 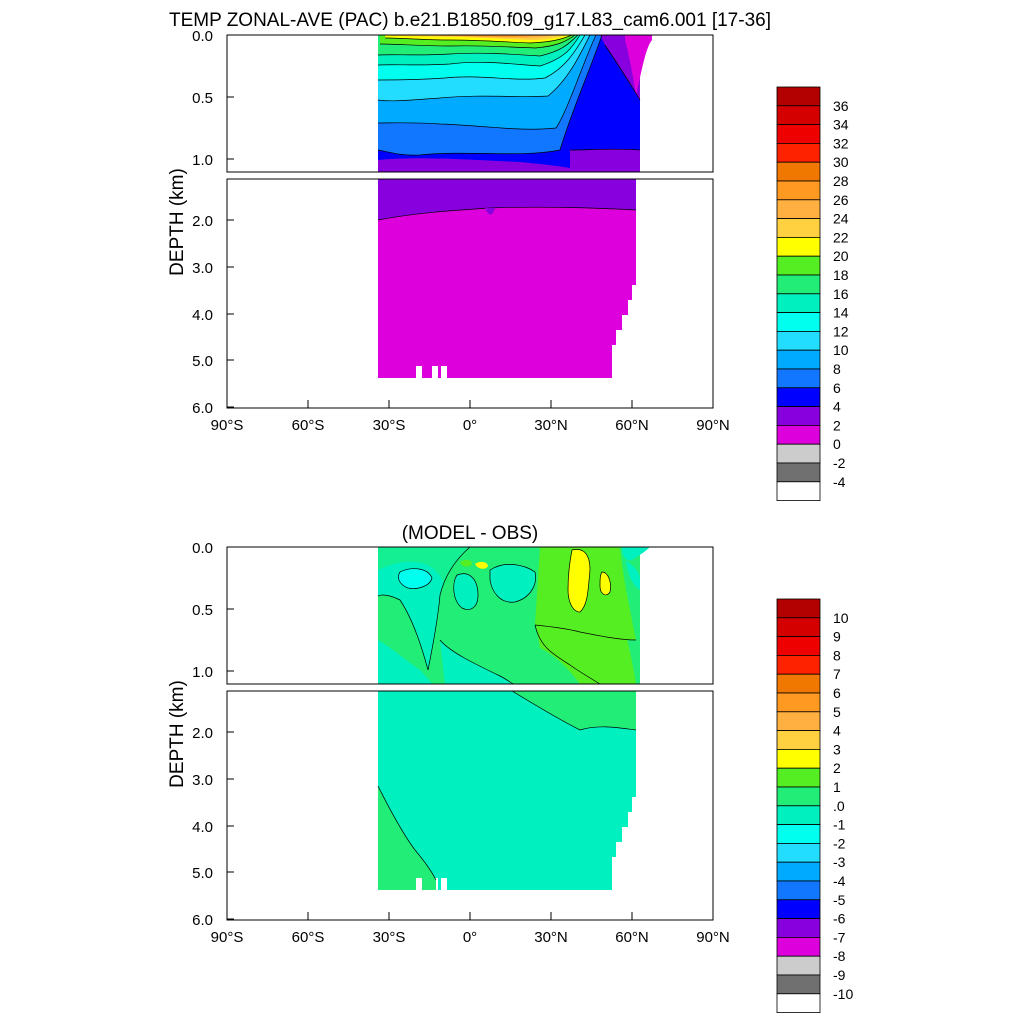 What do you see at coordinates (841, 181) in the screenshot?
I see `colorbar-label: 28` at bounding box center [841, 181].